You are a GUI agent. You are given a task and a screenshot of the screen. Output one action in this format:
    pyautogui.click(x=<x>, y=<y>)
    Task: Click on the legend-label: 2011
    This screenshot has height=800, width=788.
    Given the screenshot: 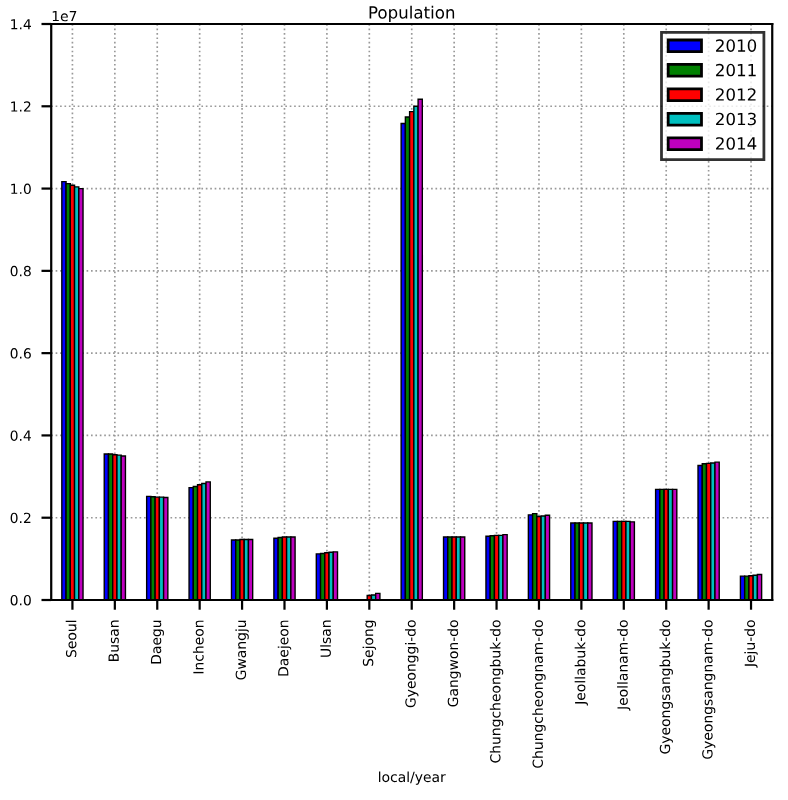 What is the action you would take?
    pyautogui.click(x=736, y=70)
    